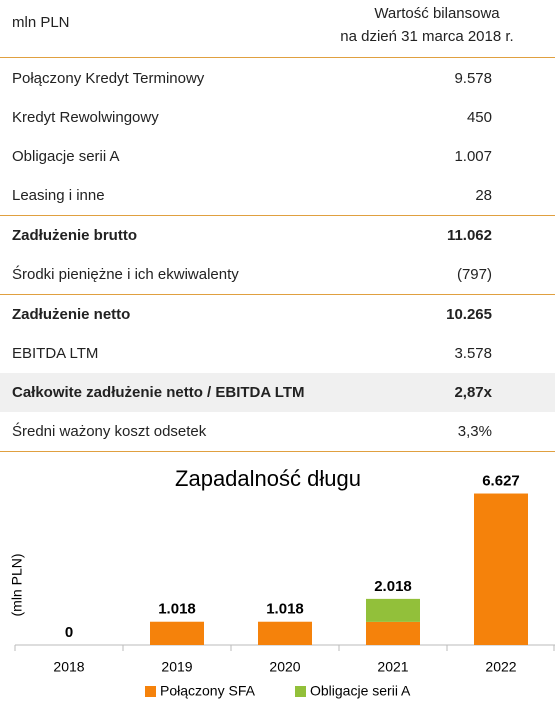 Image resolution: width=555 pixels, height=708 pixels. I want to click on table-row: Kredyt Rewolwingowy 450, so click(277, 117).